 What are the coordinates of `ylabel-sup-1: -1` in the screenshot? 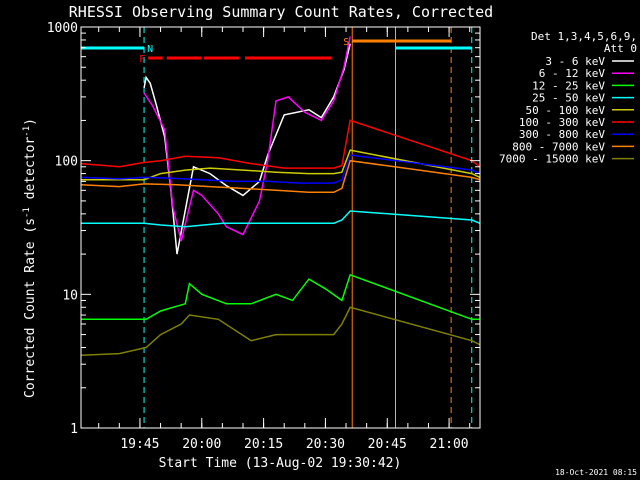 It's located at (27, 212).